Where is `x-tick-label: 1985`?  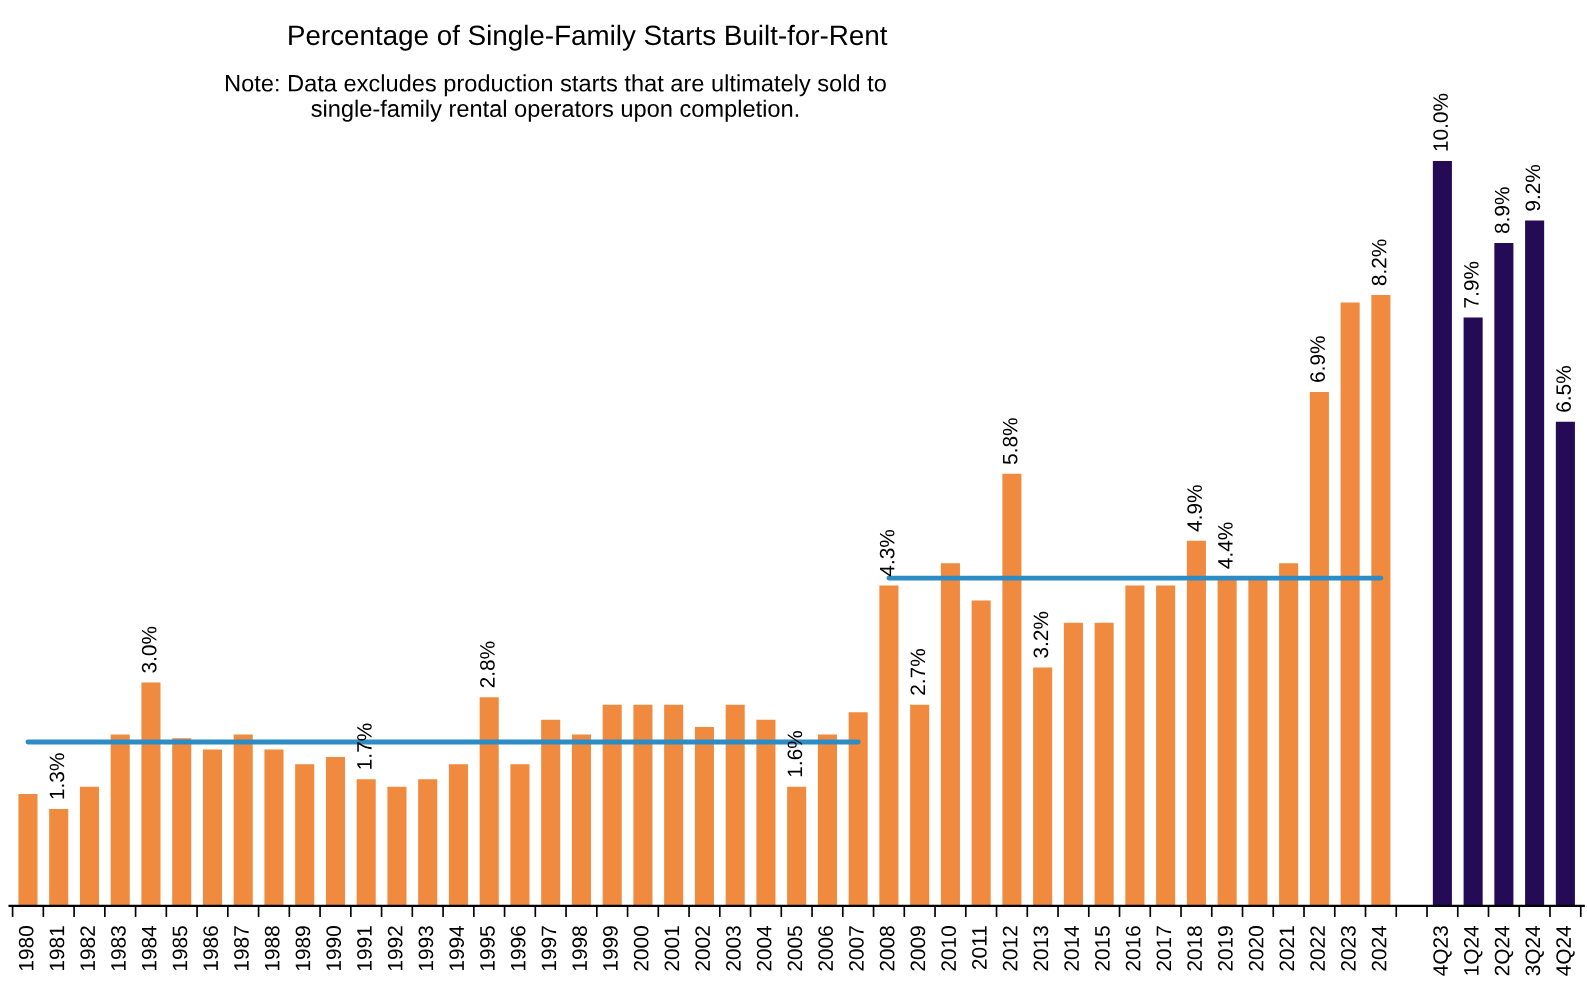 x-tick-label: 1985 is located at coordinates (180, 948).